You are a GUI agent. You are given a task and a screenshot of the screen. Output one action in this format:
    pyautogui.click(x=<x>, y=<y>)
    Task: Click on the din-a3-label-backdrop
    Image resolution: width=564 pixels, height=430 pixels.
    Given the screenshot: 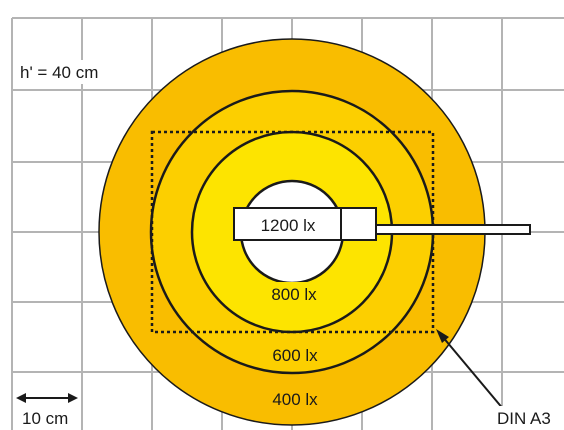 What is the action you would take?
    pyautogui.click(x=529, y=418)
    